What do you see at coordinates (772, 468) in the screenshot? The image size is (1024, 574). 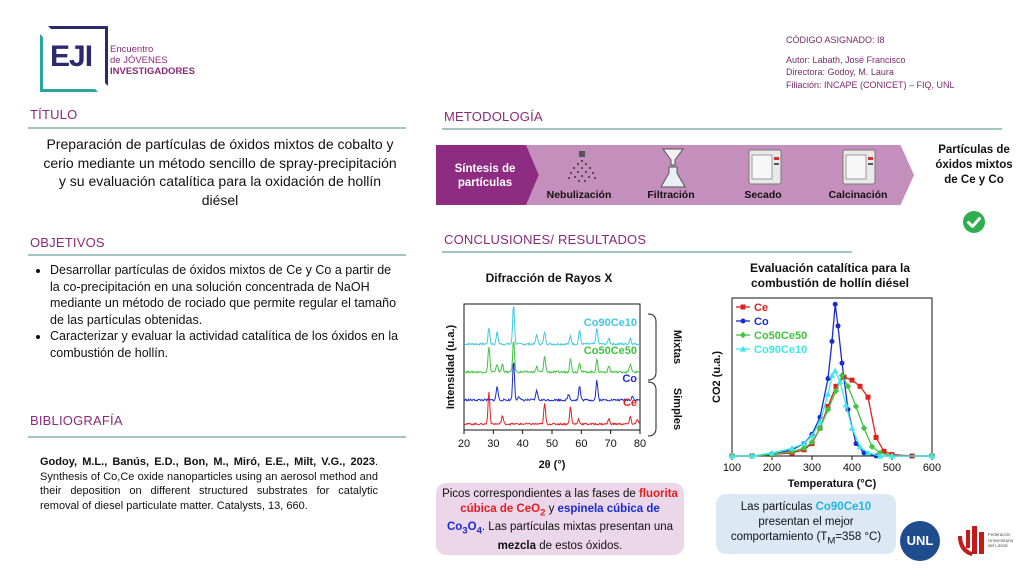 I see `tpo-x-tick-label: 200` at bounding box center [772, 468].